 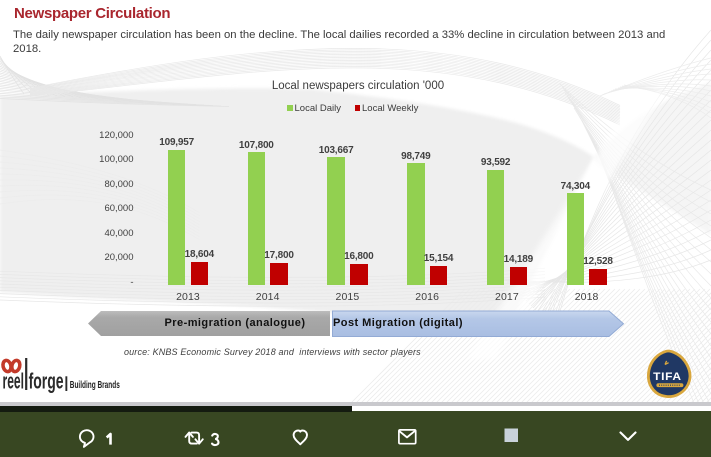 I want to click on svg-text: TIFA, so click(x=667, y=377).